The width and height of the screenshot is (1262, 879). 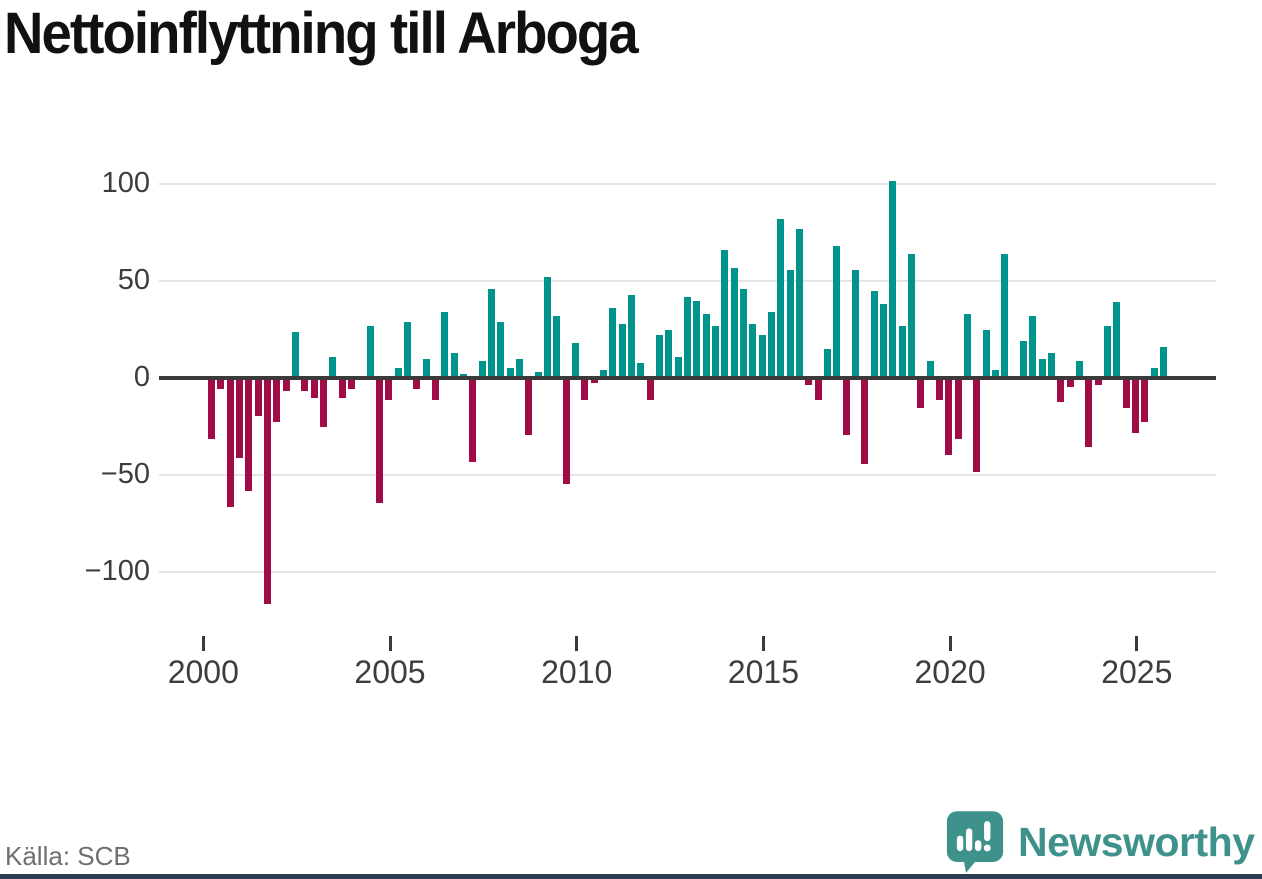 I want to click on x-axis-zero-line, so click(x=687, y=378).